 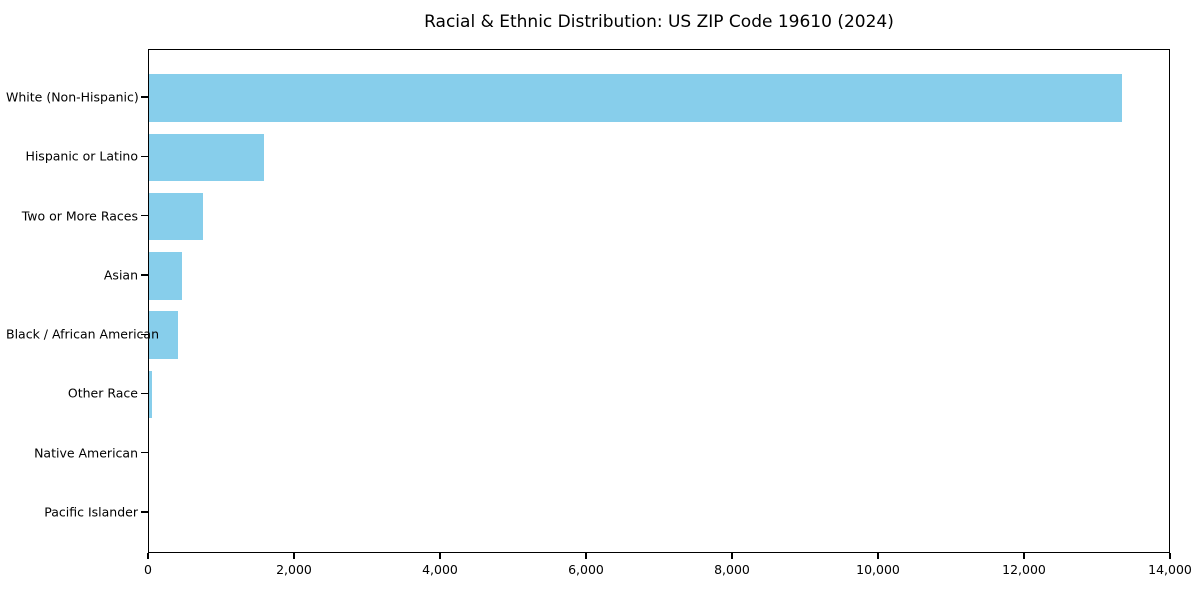 What do you see at coordinates (586, 569) in the screenshot?
I see `x-tick-label: 6,000` at bounding box center [586, 569].